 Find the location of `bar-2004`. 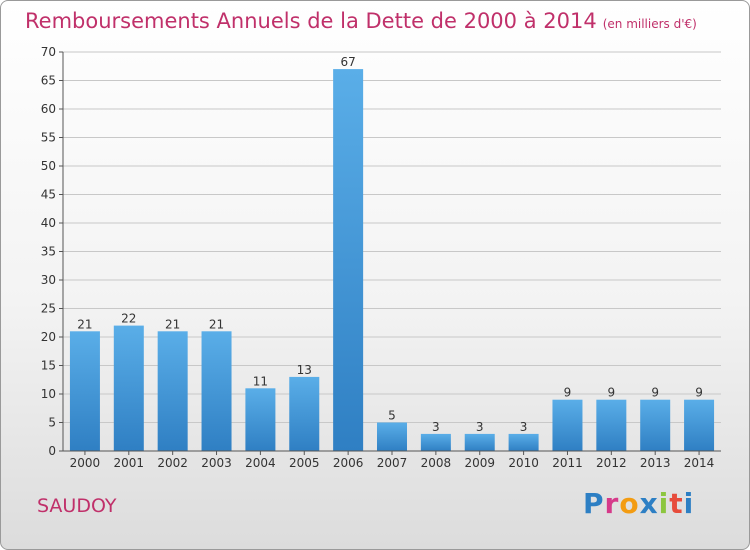

bar-2004 is located at coordinates (260, 419).